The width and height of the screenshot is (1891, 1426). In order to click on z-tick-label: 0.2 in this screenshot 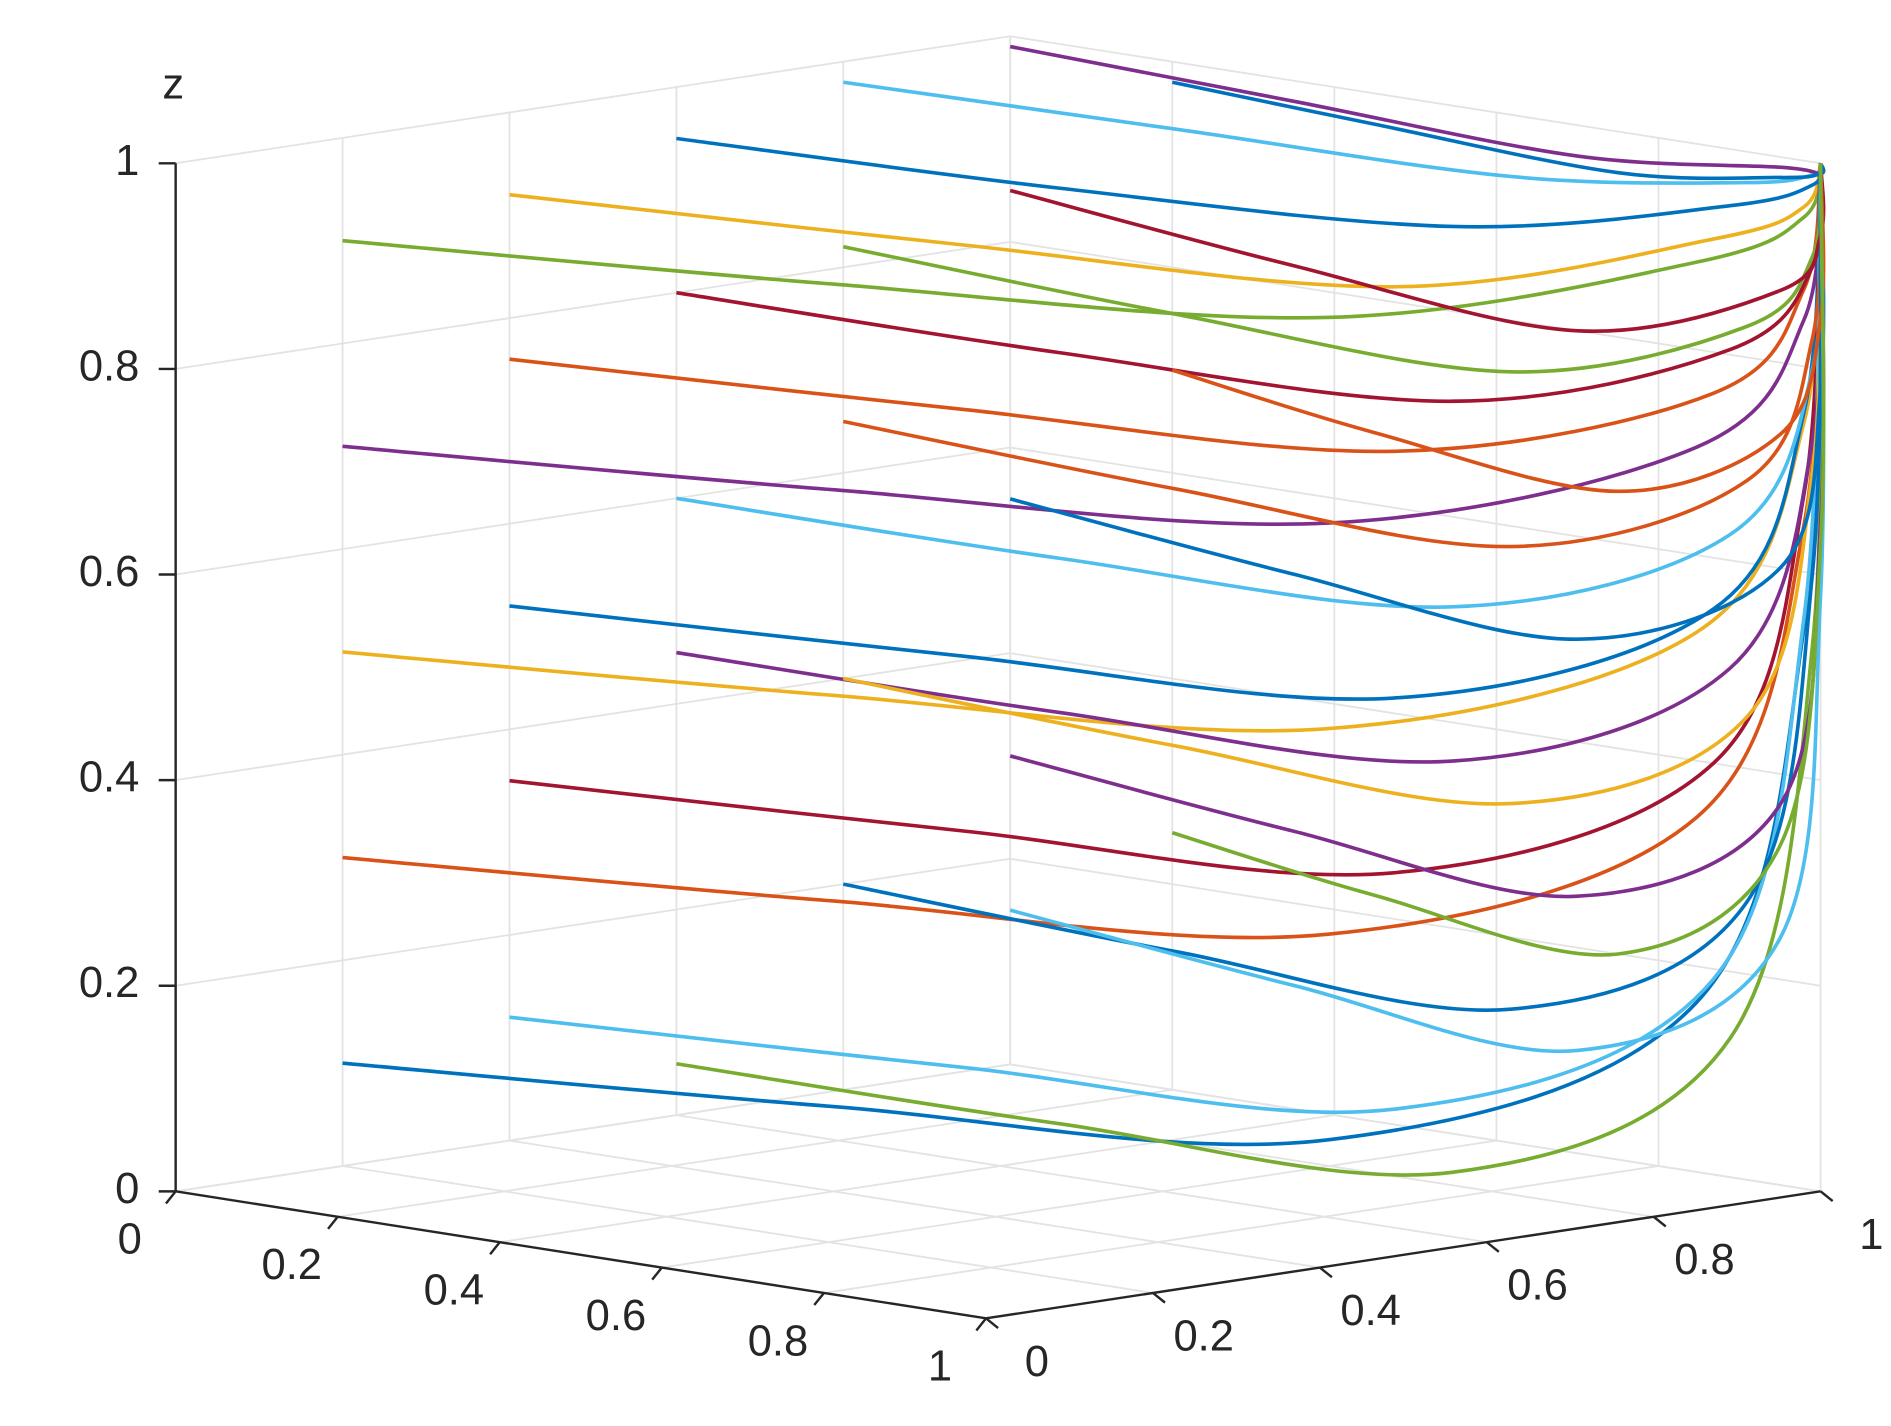, I will do `click(109, 983)`.